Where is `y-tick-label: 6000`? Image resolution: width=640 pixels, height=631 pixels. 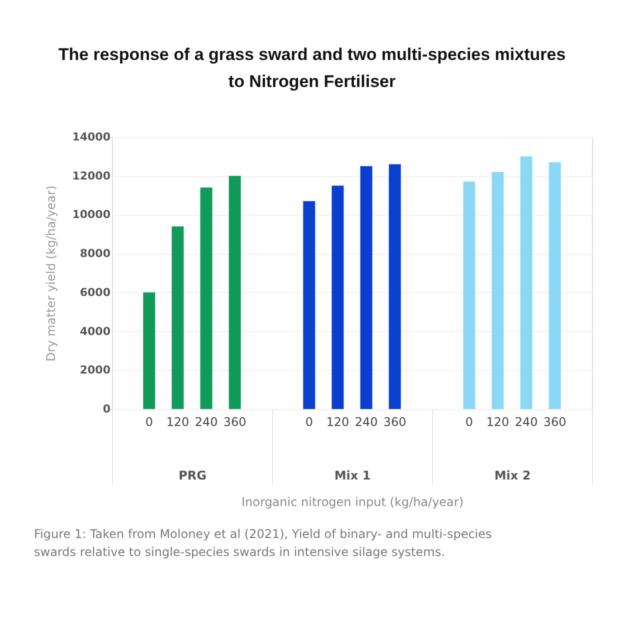 y-tick-label: 6000 is located at coordinates (95, 292).